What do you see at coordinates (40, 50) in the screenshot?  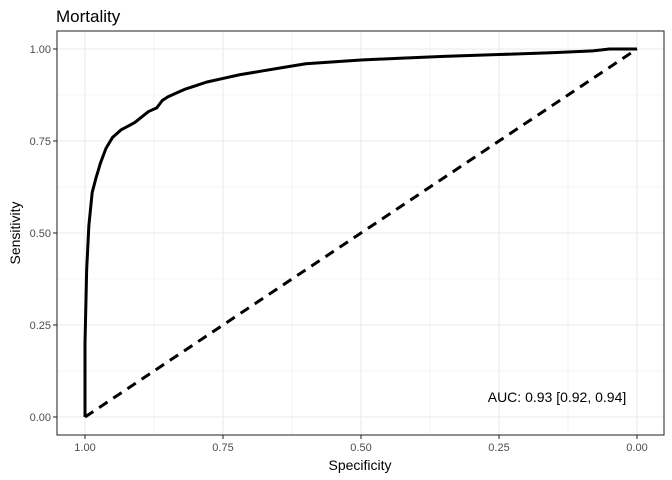 I see `y-tick-label: 1.00` at bounding box center [40, 50].